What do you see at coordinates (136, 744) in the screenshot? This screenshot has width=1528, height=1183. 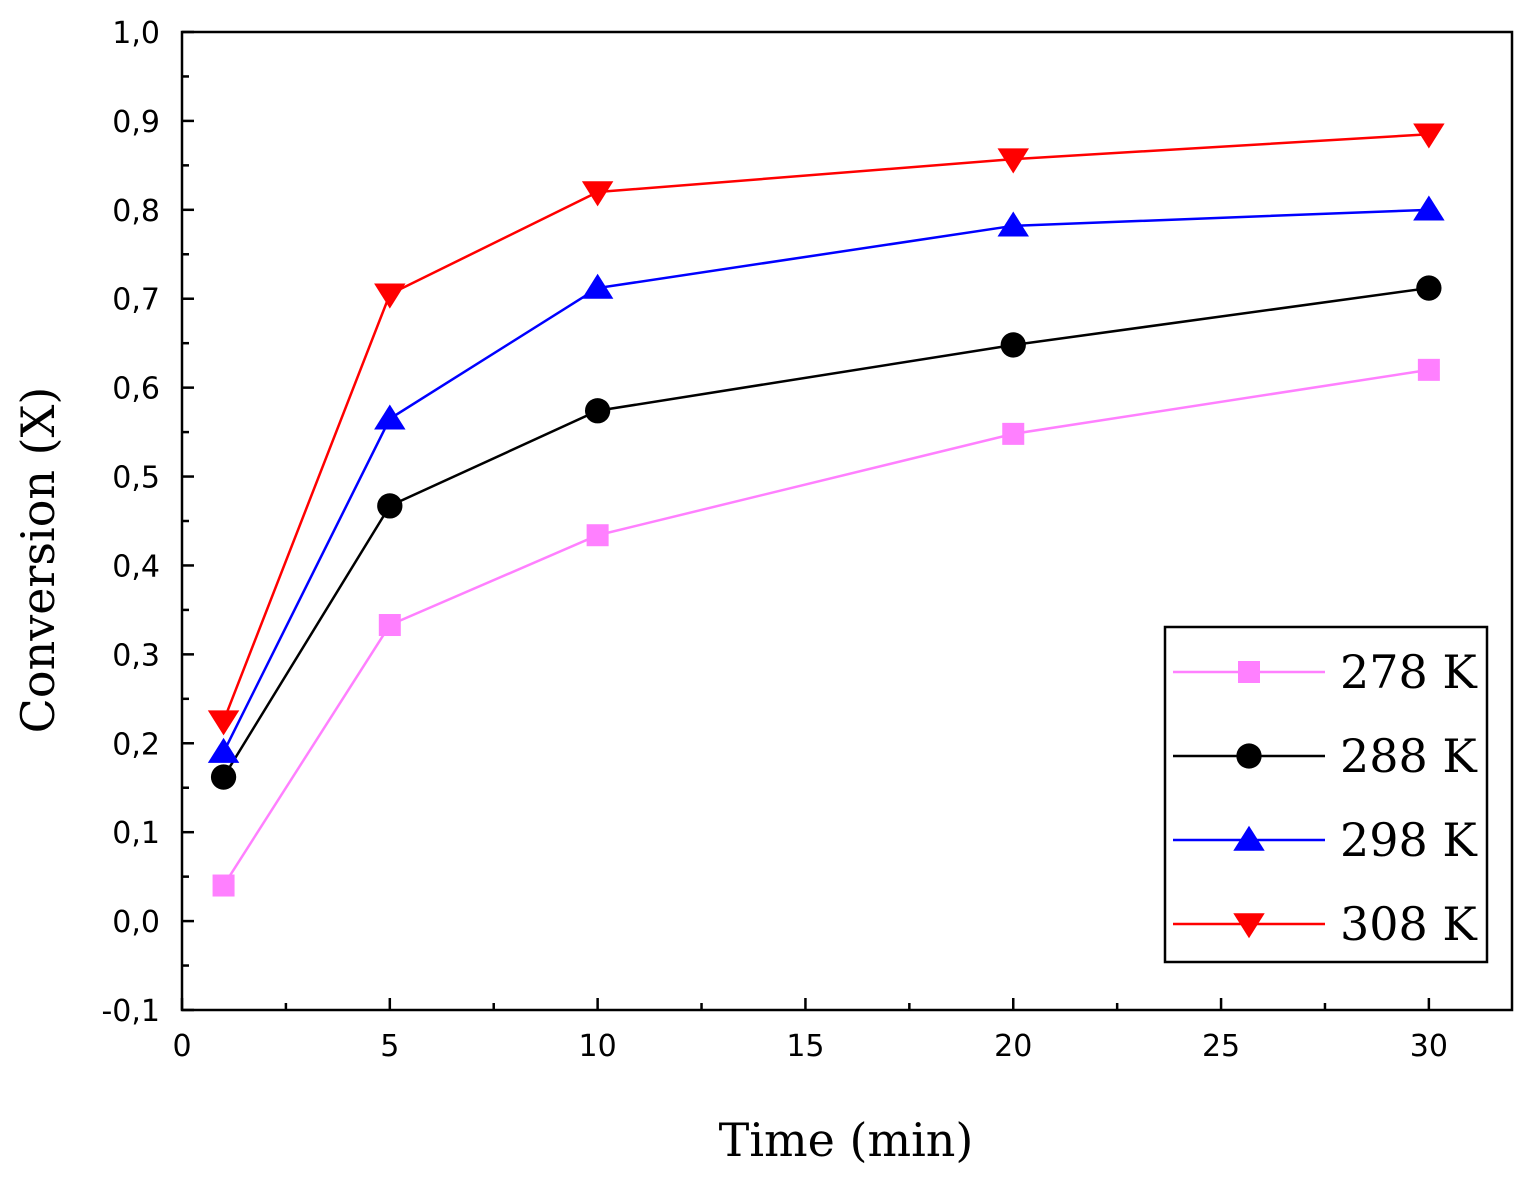 I see `y-tick-label: 0,2` at bounding box center [136, 744].